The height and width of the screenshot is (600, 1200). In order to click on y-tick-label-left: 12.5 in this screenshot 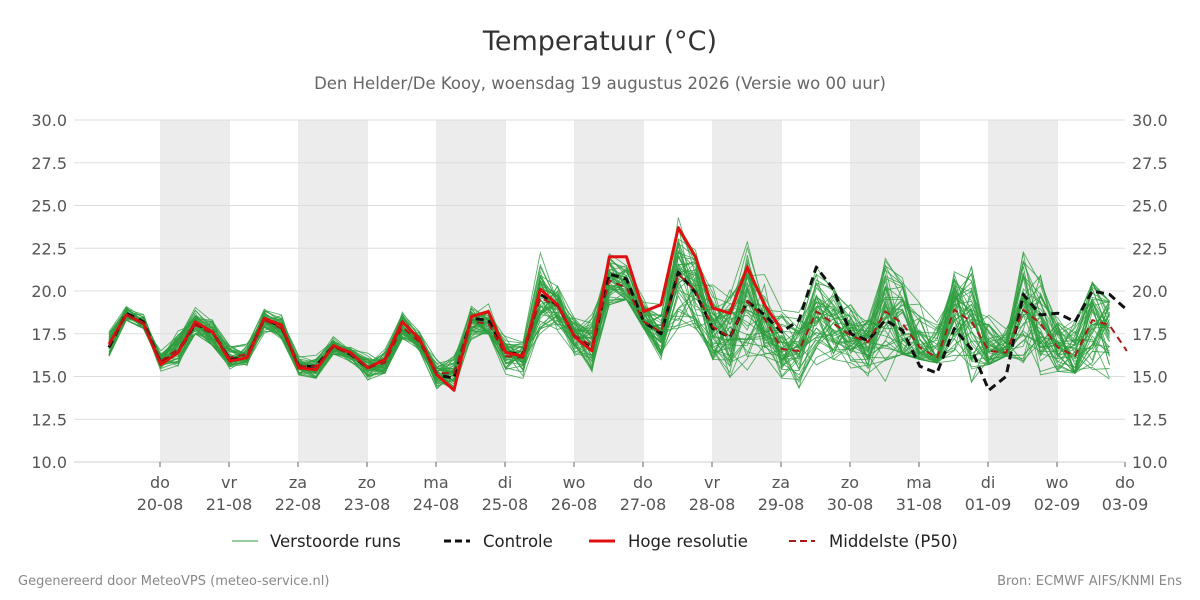, I will do `click(49, 419)`.